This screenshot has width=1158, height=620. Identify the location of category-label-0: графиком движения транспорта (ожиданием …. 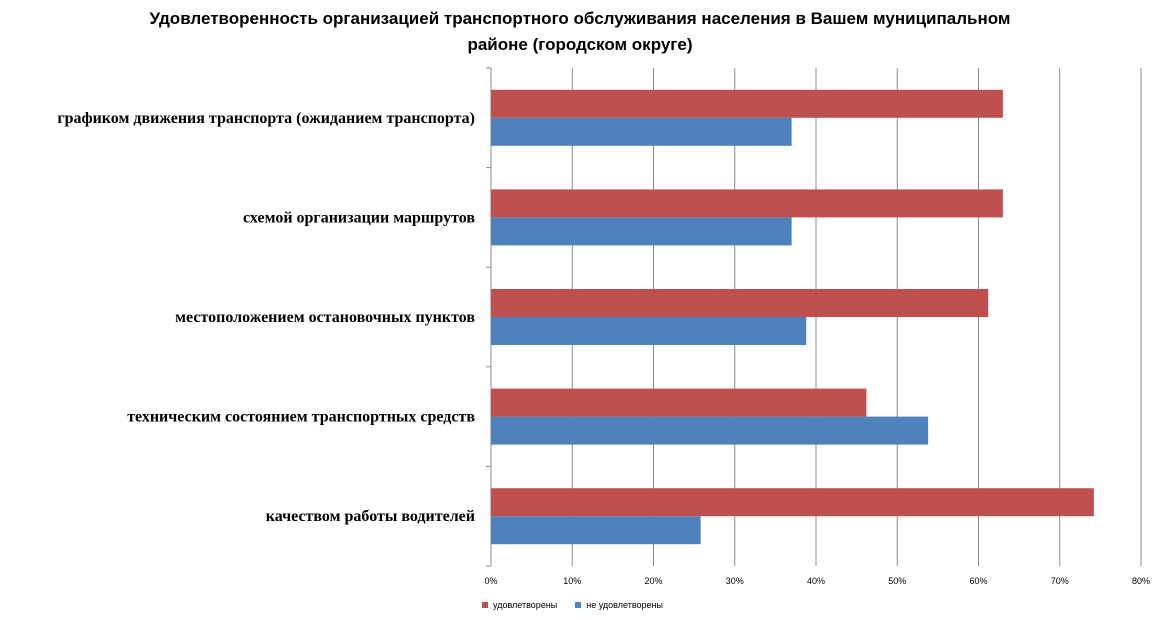
(266, 118).